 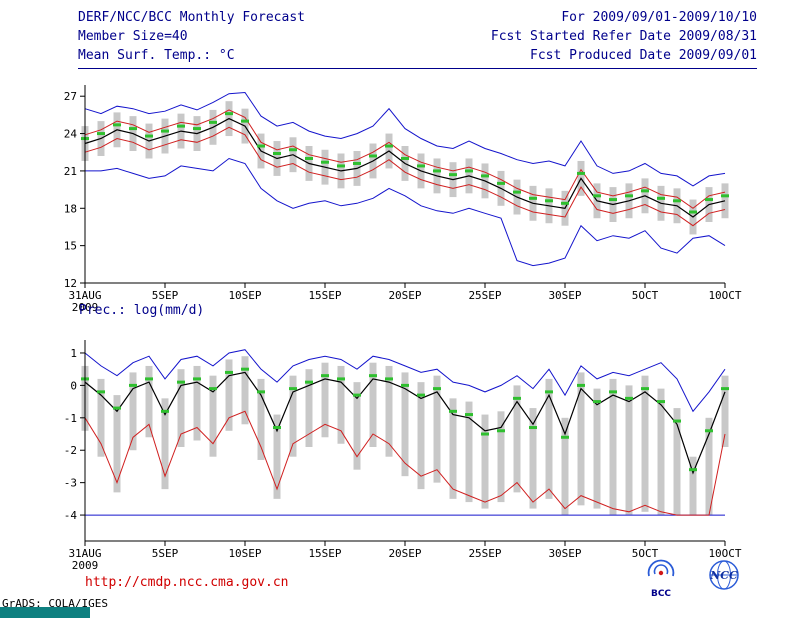 What do you see at coordinates (70, 418) in the screenshot?
I see `y-tick-label: -1` at bounding box center [70, 418].